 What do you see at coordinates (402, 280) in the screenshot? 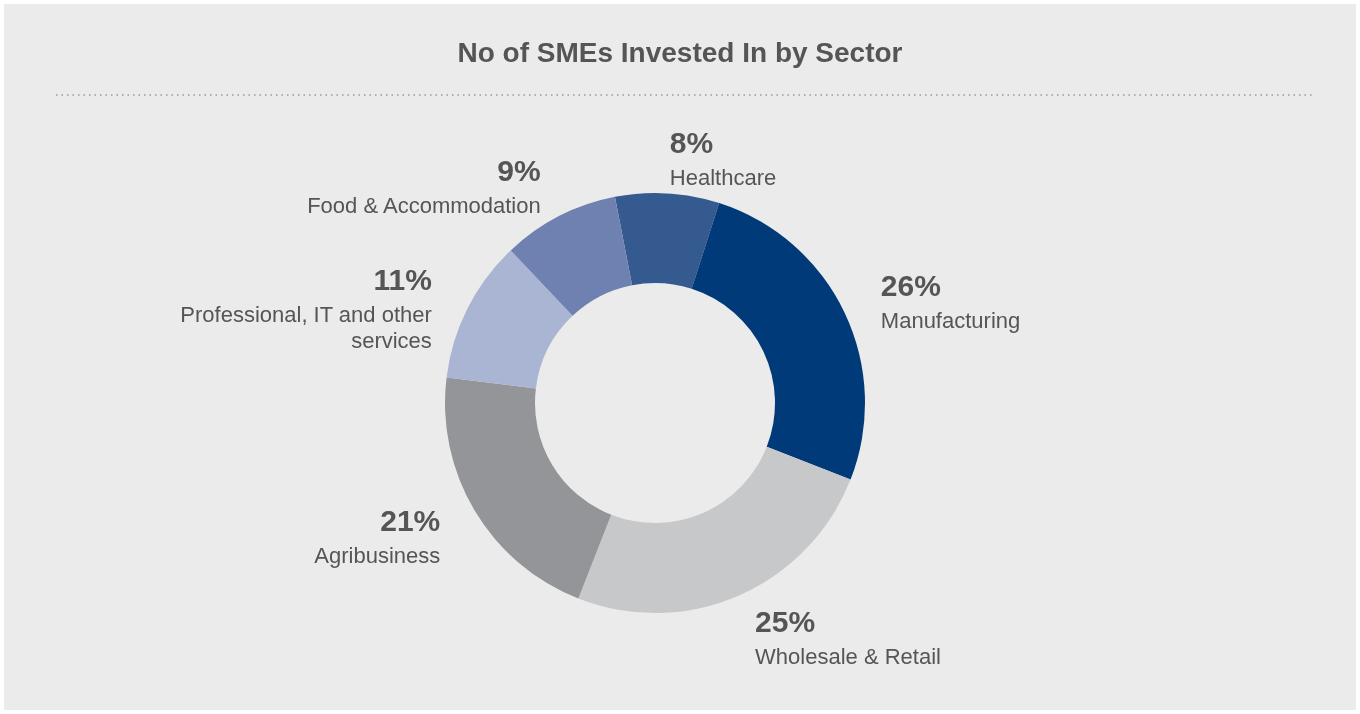
I see `data-label: 11%` at bounding box center [402, 280].